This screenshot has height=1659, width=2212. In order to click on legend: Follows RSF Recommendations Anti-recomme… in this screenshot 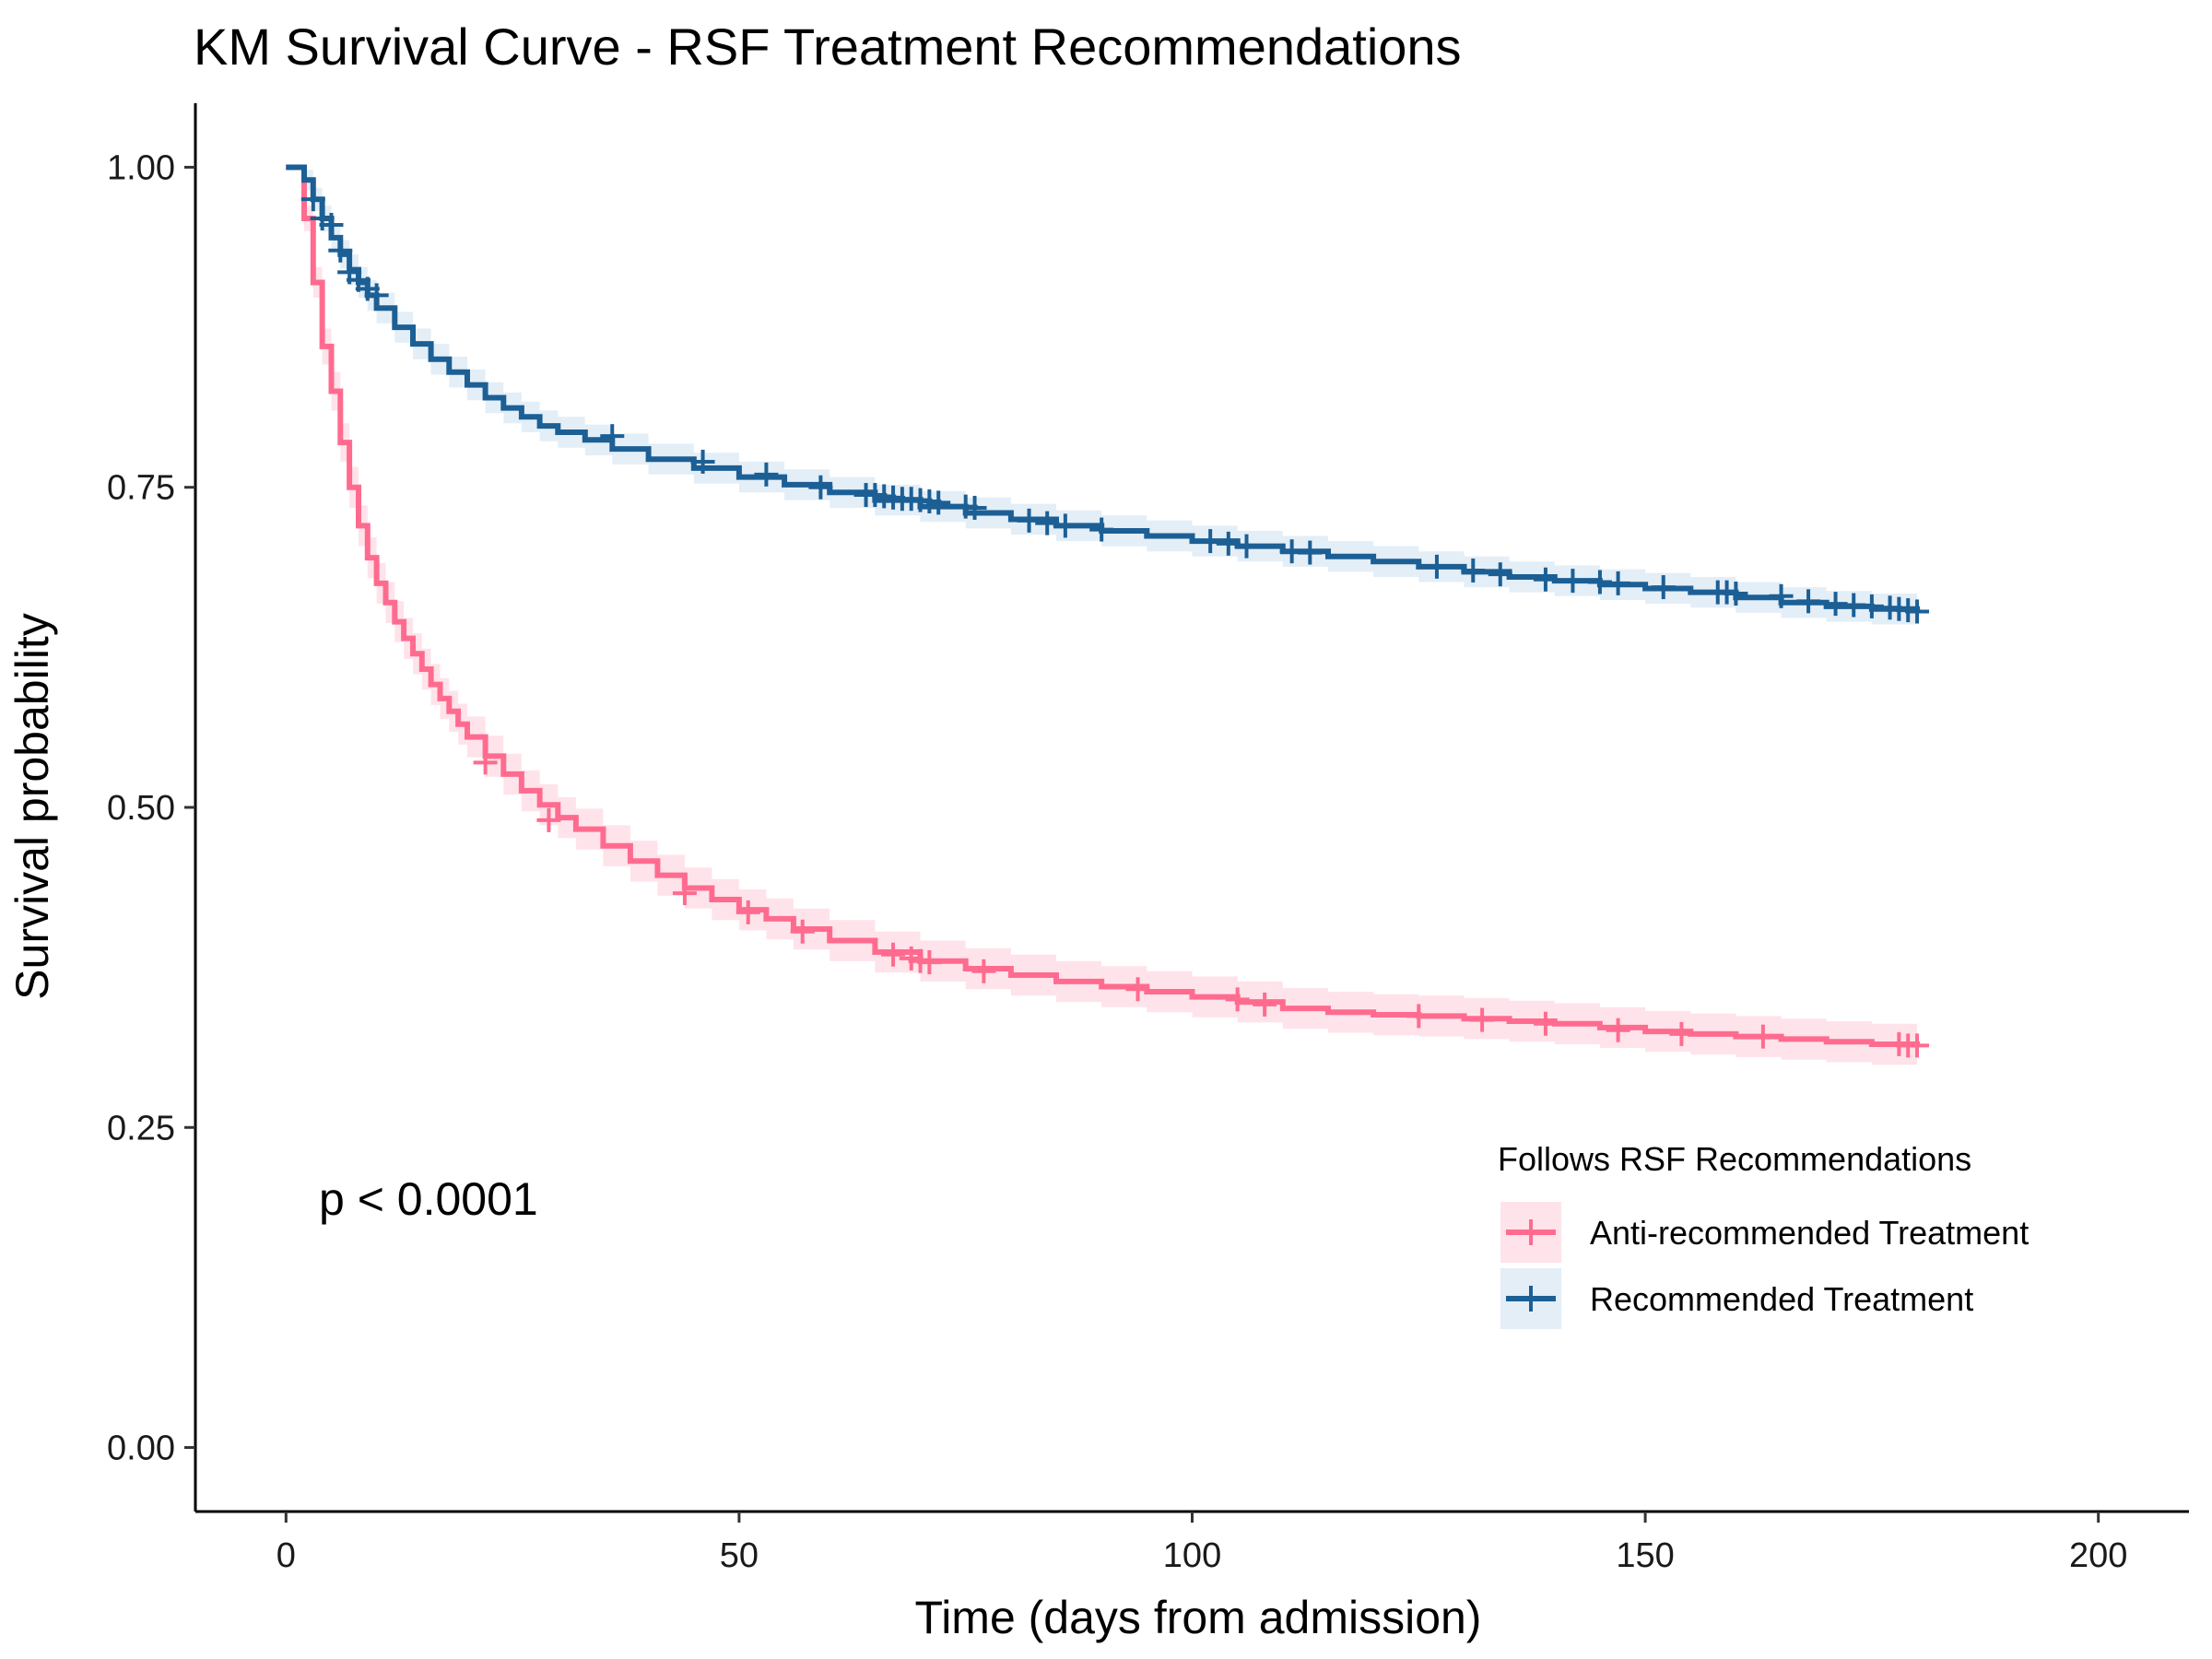, I will do `click(1763, 1234)`.